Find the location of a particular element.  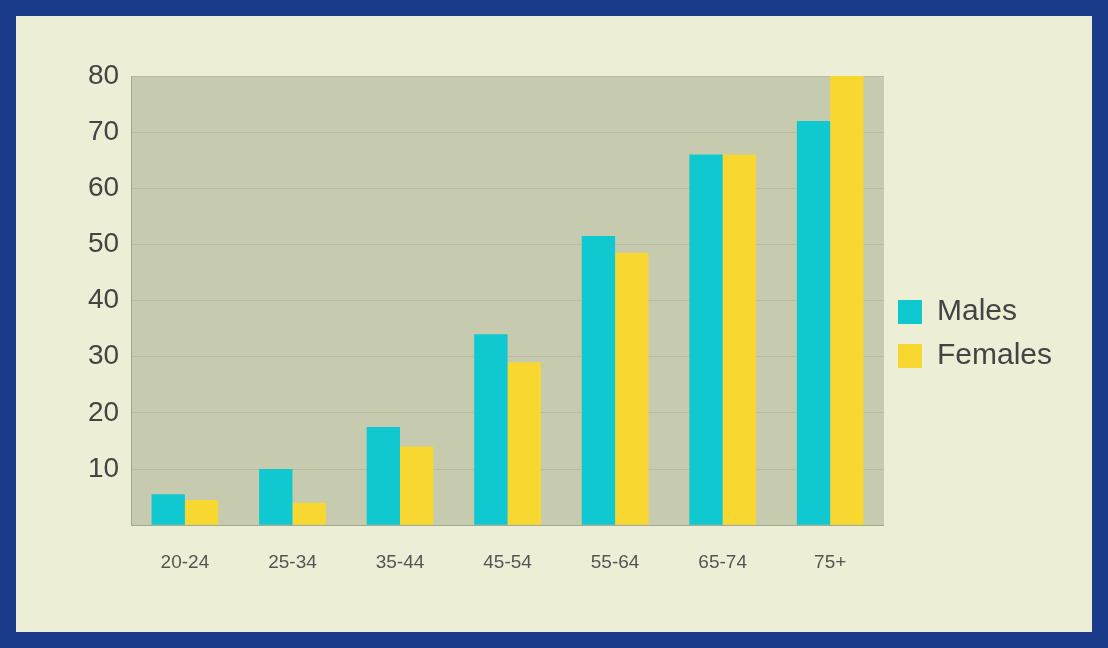

x-tick-label: 45-54 is located at coordinates (508, 561).